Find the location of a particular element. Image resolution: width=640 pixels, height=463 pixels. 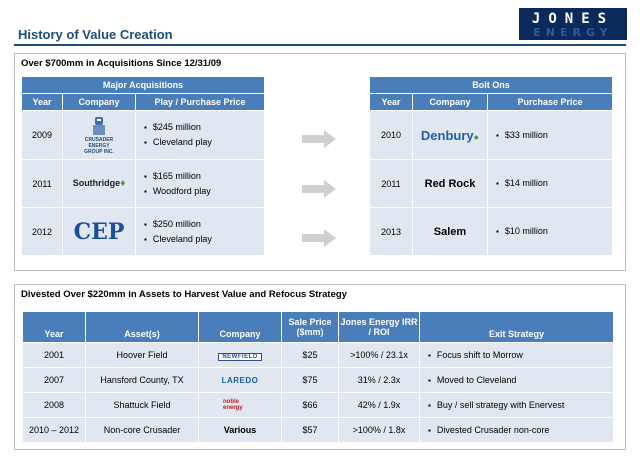

company-cell: Denbury● is located at coordinates (450, 135).